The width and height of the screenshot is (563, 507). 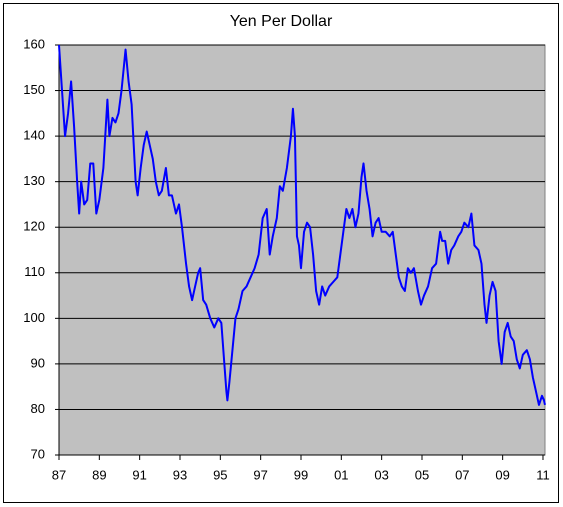 I want to click on x-tick-label: 09, so click(x=502, y=474).